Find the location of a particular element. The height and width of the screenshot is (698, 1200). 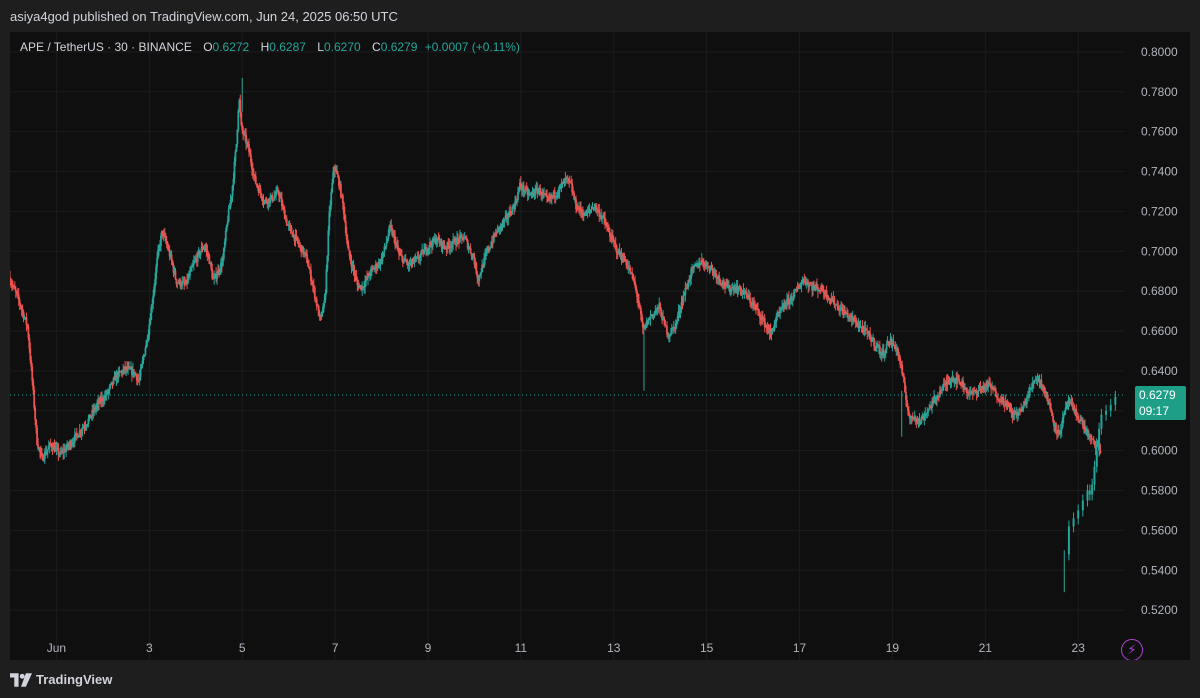

lightning-icon: ⚡ is located at coordinates (1132, 650).